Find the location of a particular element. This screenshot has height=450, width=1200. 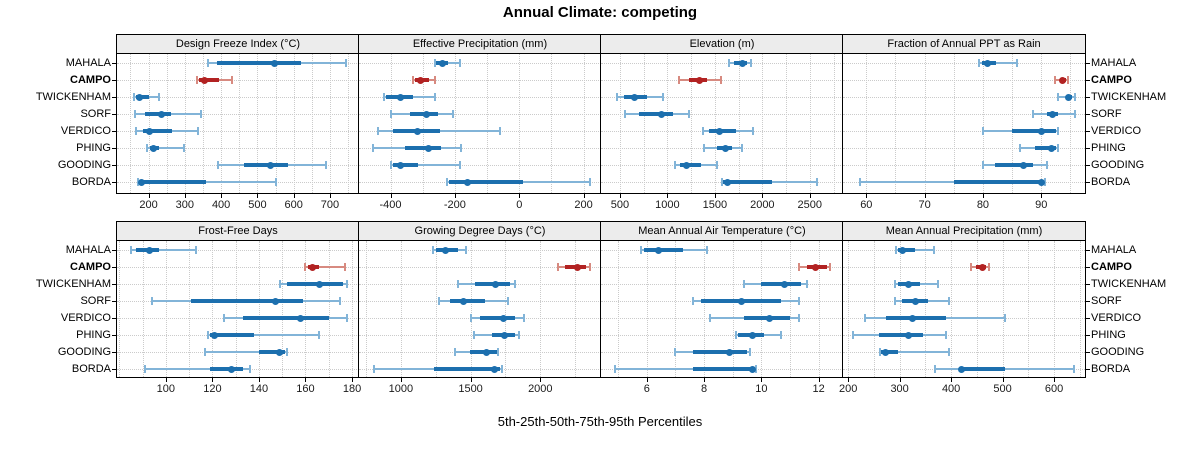

x-tick-label: 2000 is located at coordinates (540, 389).